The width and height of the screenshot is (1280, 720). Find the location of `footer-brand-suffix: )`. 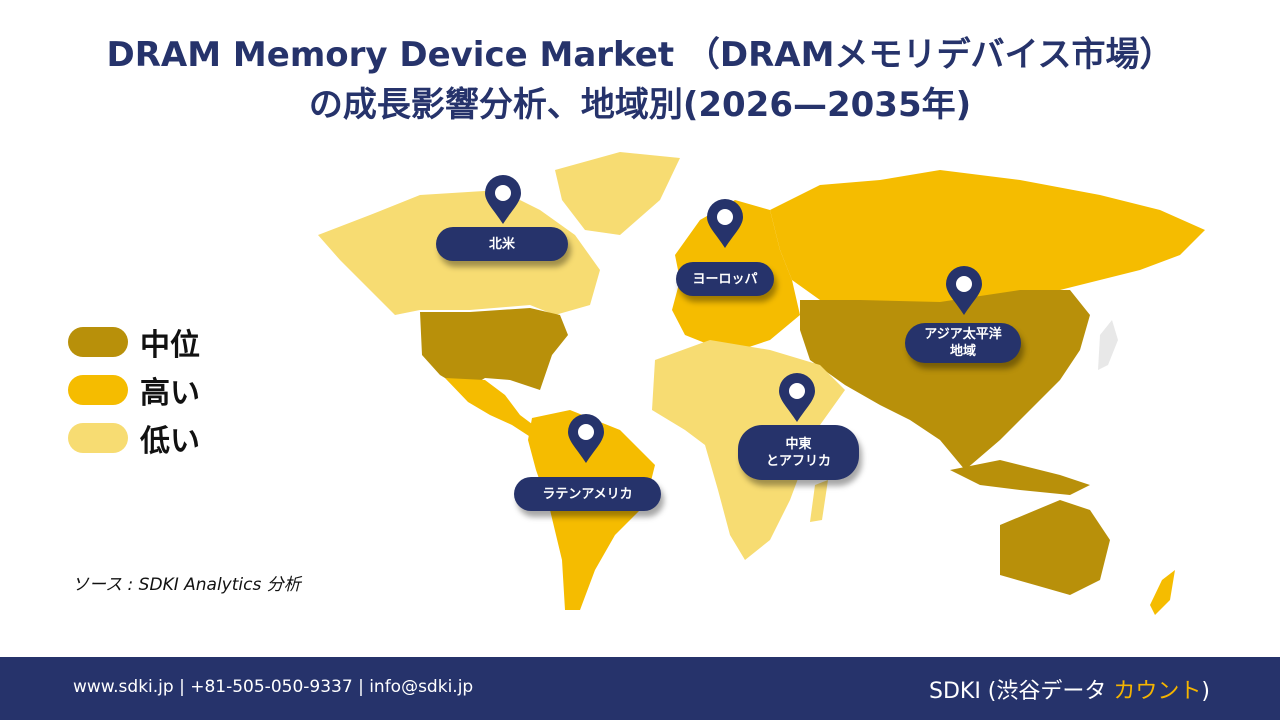

footer-brand-suffix: ) is located at coordinates (1205, 691).